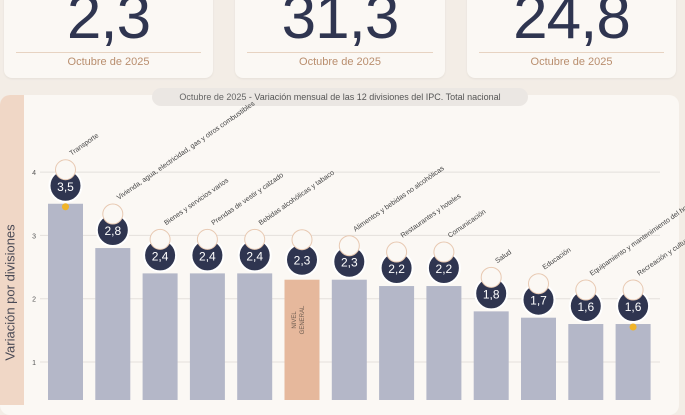  I want to click on kpi-value: 31,3, so click(340, 26).